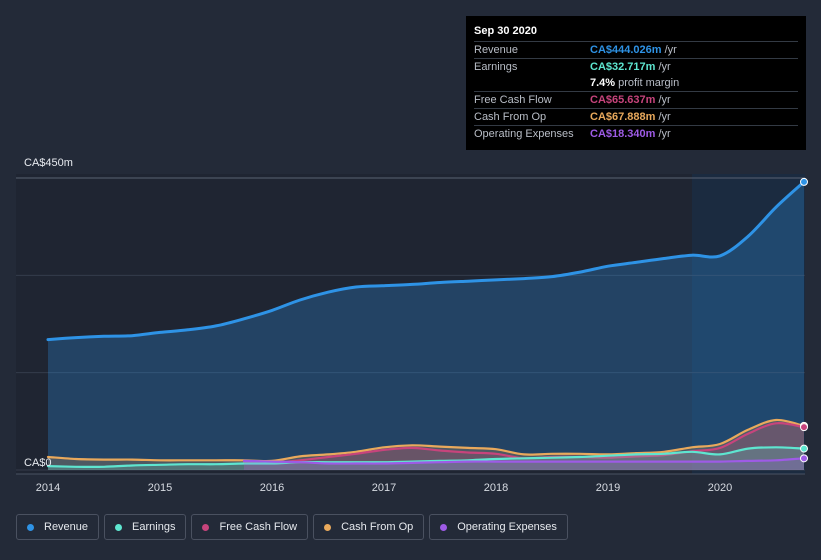 The image size is (821, 560). Describe the element at coordinates (510, 117) in the screenshot. I see `tooltip-label: Cash From Op` at that location.